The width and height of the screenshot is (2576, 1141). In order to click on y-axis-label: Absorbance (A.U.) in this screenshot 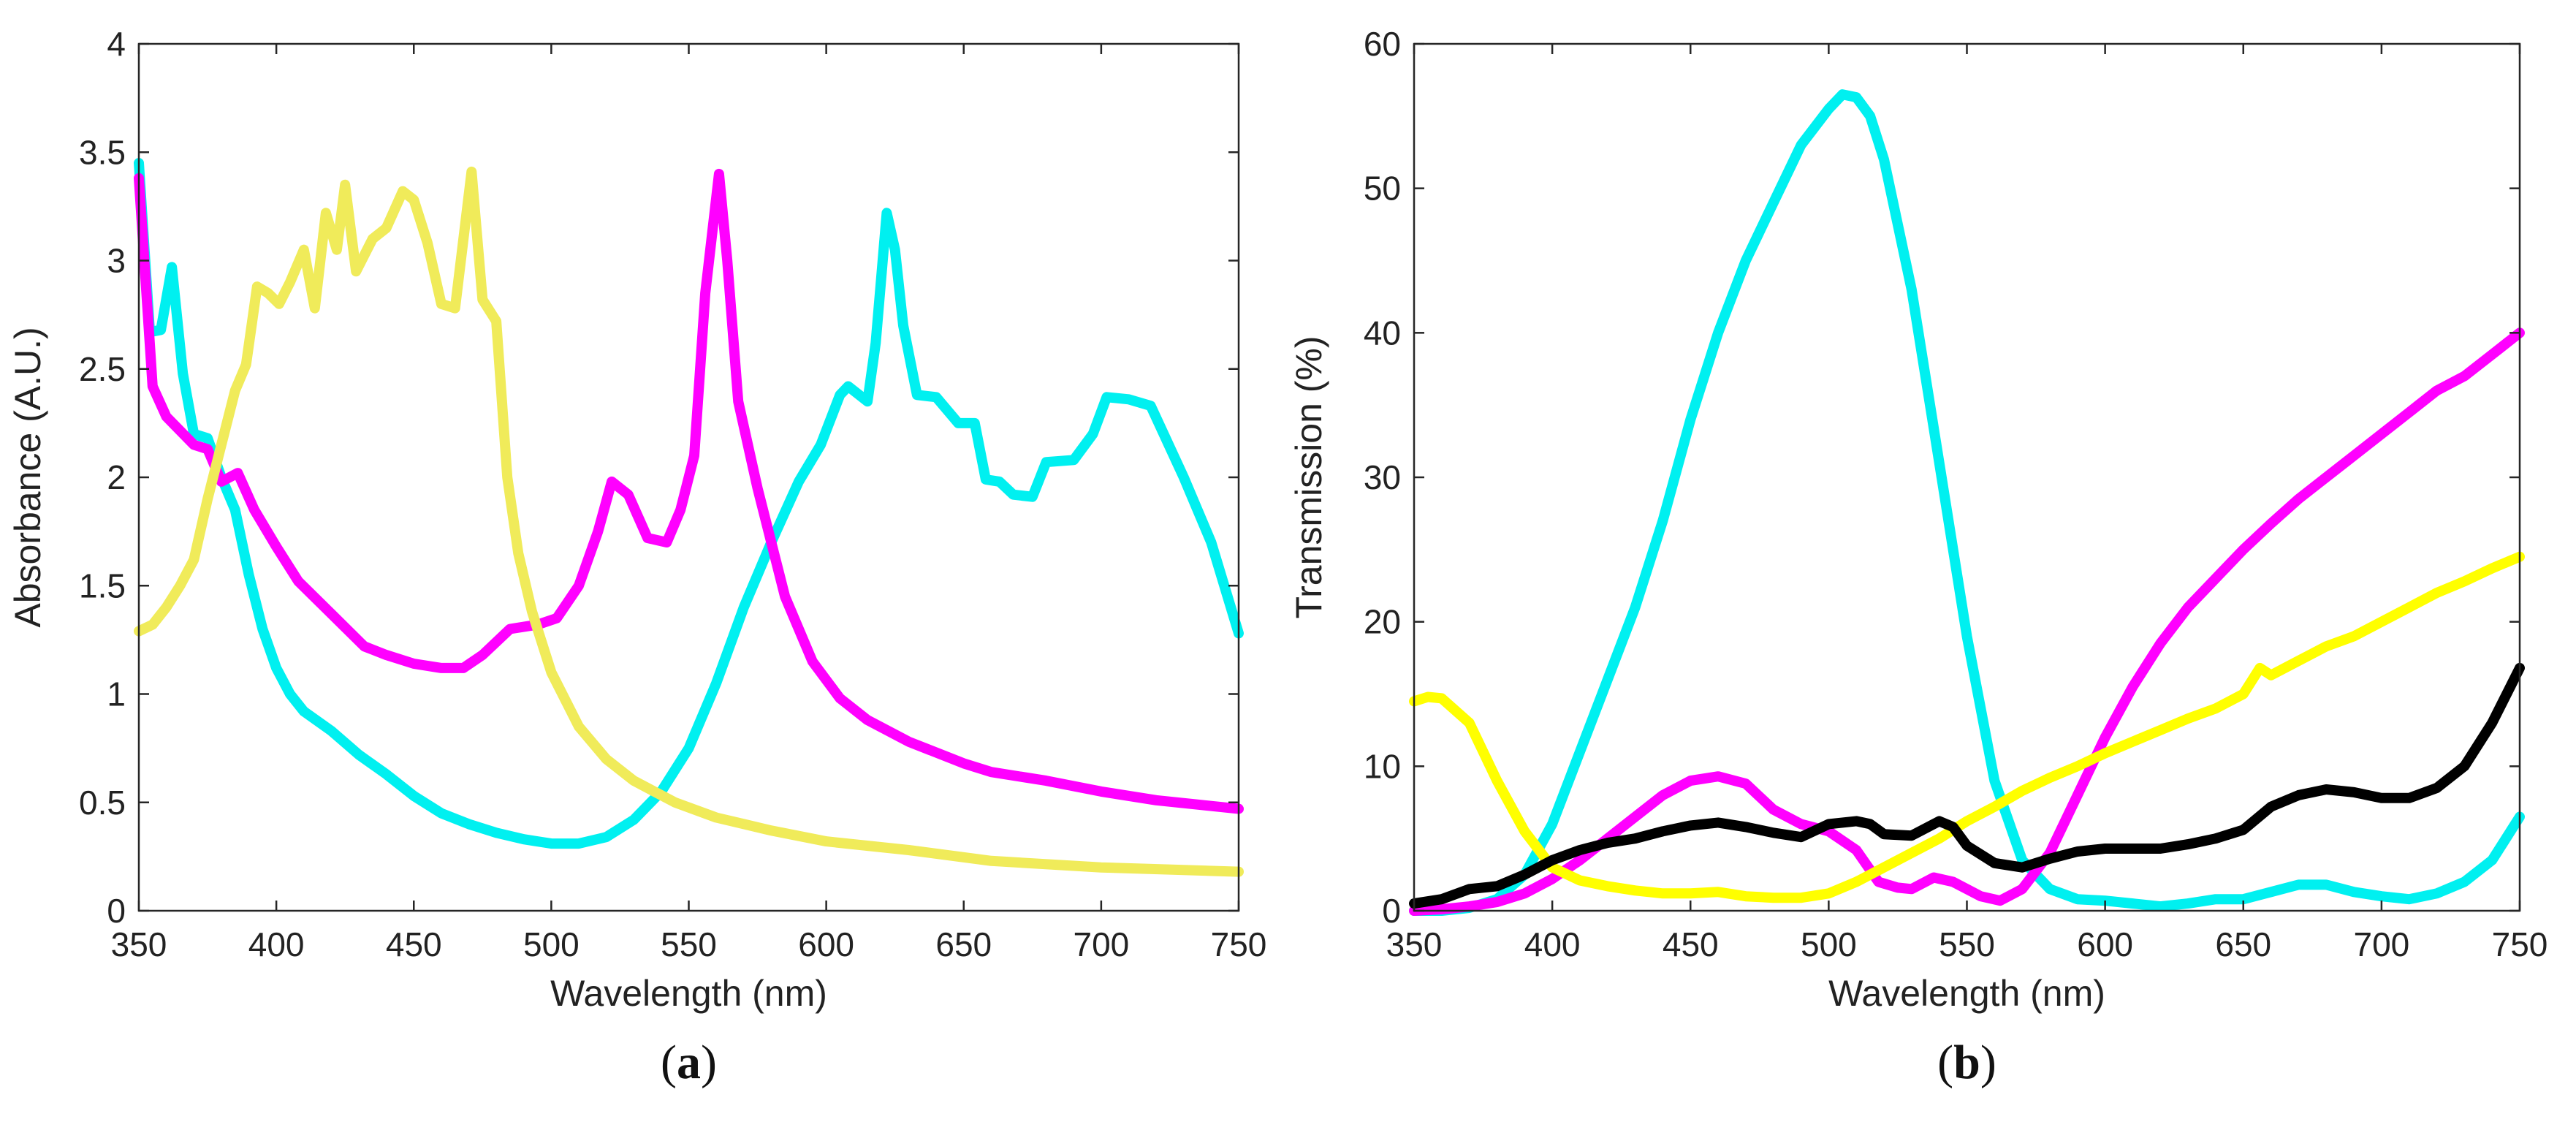, I will do `click(28, 477)`.